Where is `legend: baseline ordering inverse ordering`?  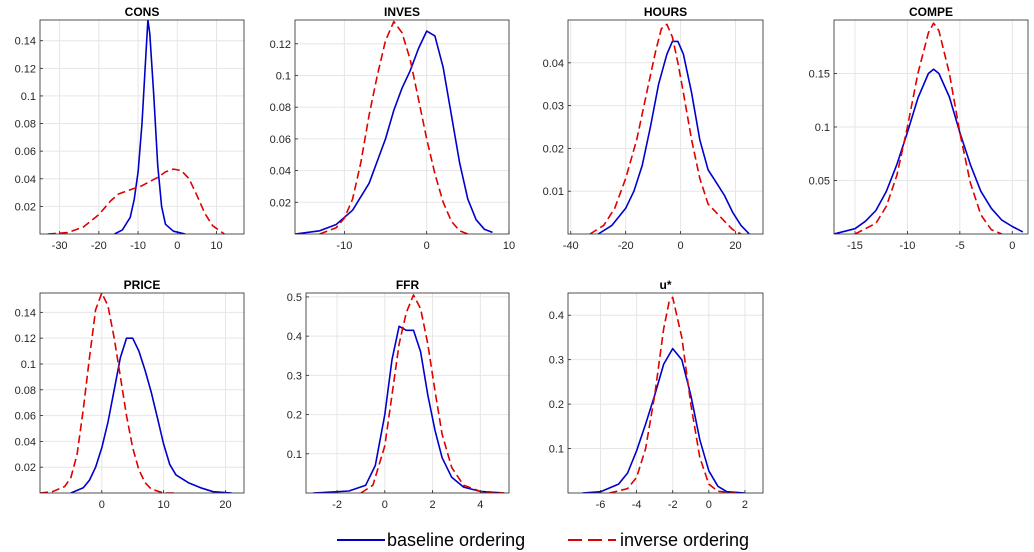
legend: baseline ordering inverse ordering is located at coordinates (543, 540).